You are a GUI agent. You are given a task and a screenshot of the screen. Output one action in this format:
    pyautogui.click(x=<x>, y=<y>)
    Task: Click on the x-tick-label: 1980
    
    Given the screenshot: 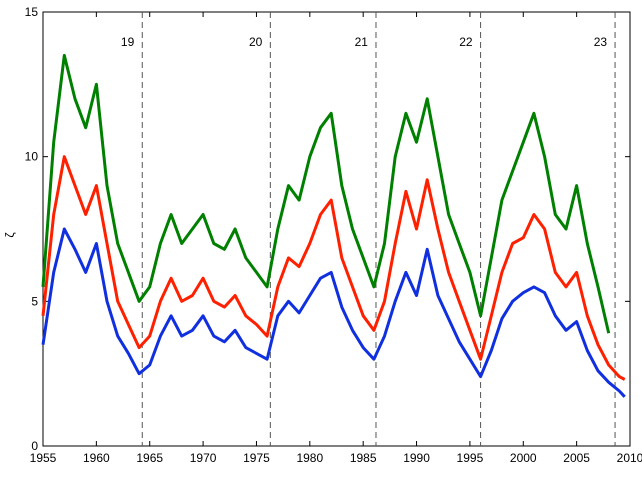 What is the action you would take?
    pyautogui.click(x=309, y=458)
    